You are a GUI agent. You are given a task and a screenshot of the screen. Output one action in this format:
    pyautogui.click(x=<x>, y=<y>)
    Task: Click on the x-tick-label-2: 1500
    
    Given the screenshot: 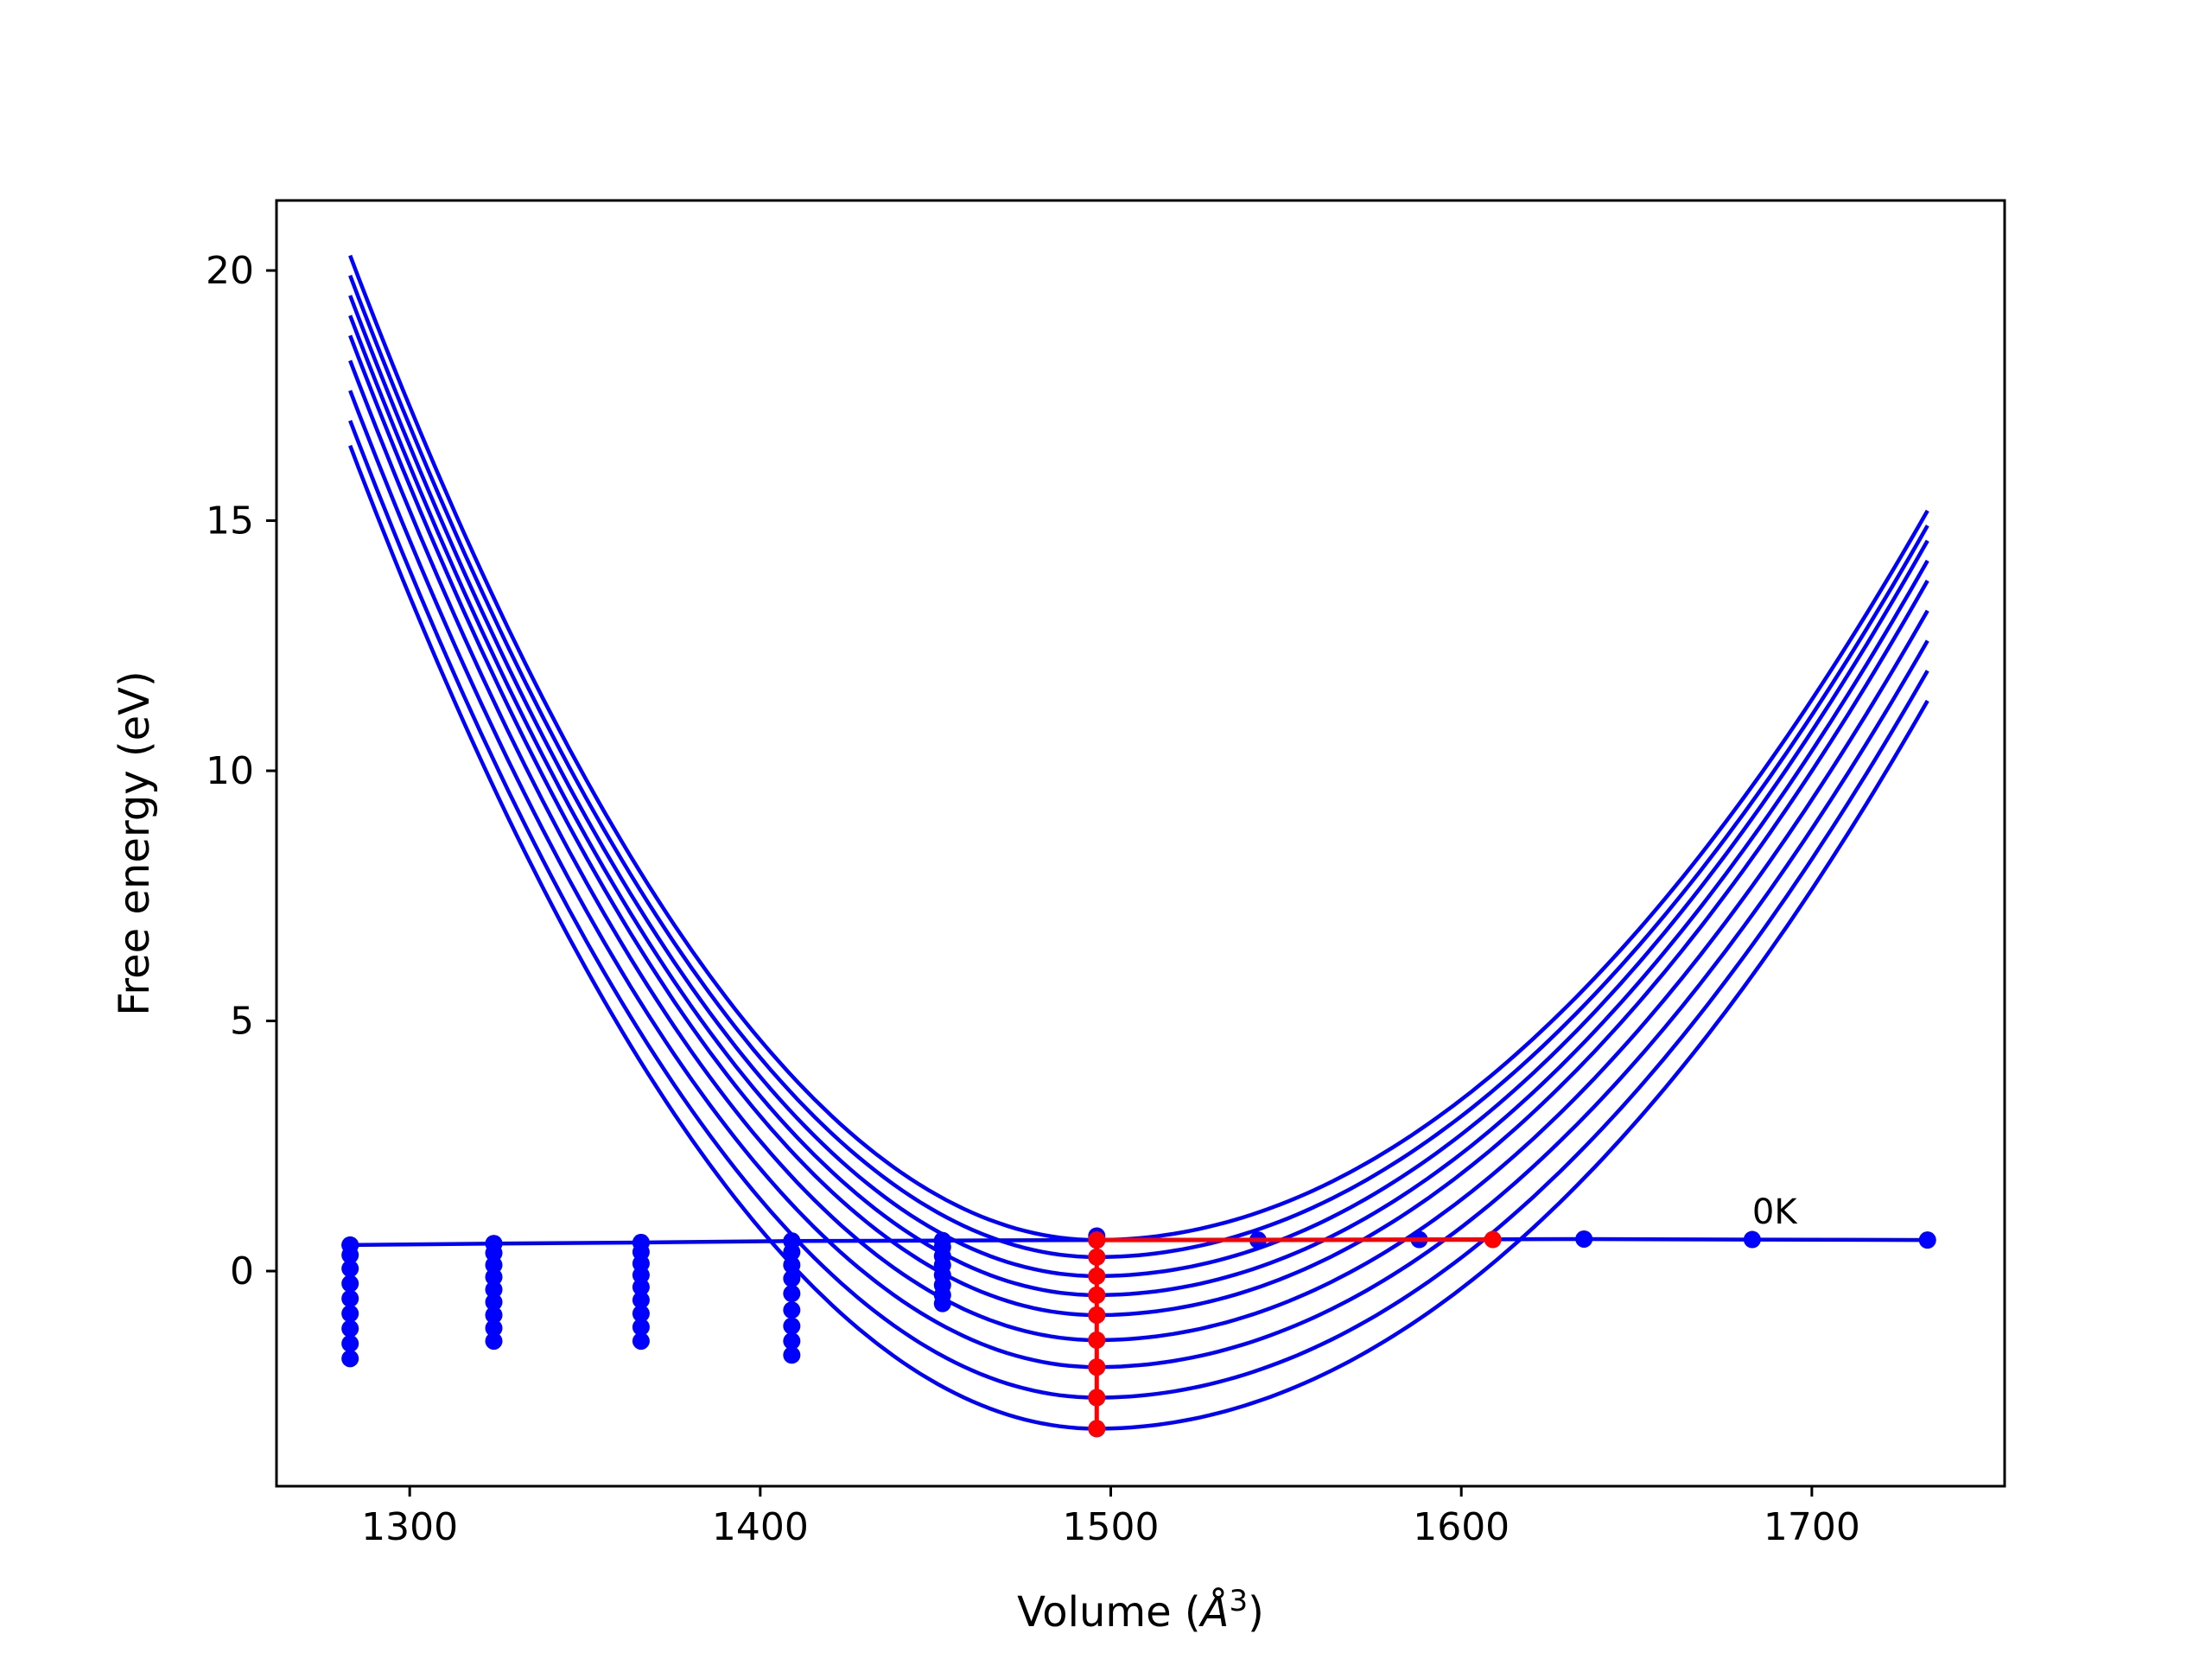 What is the action you would take?
    pyautogui.click(x=1111, y=1527)
    